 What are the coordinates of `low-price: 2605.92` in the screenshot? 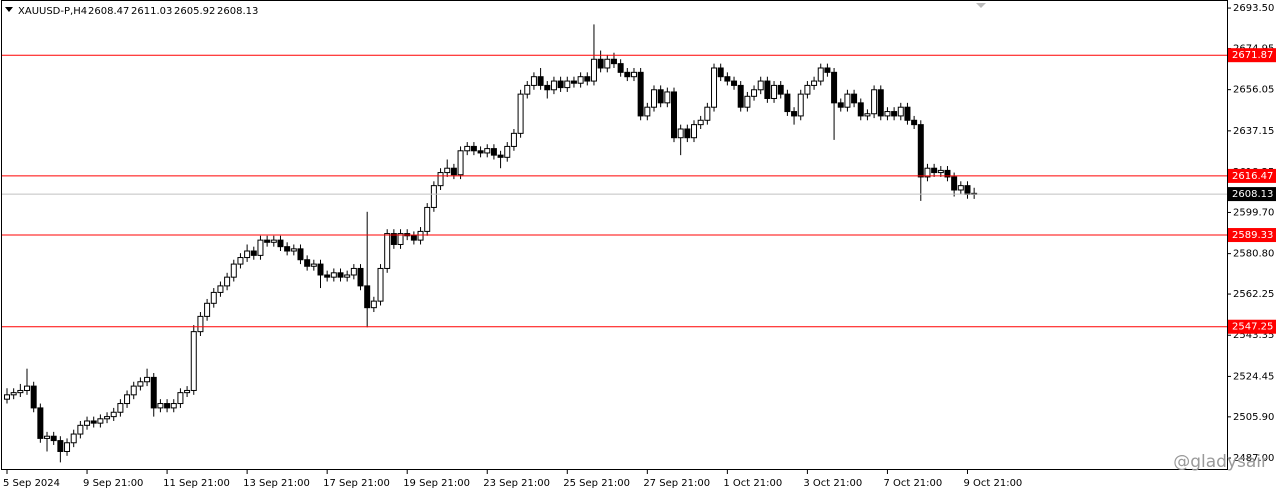 It's located at (194, 11).